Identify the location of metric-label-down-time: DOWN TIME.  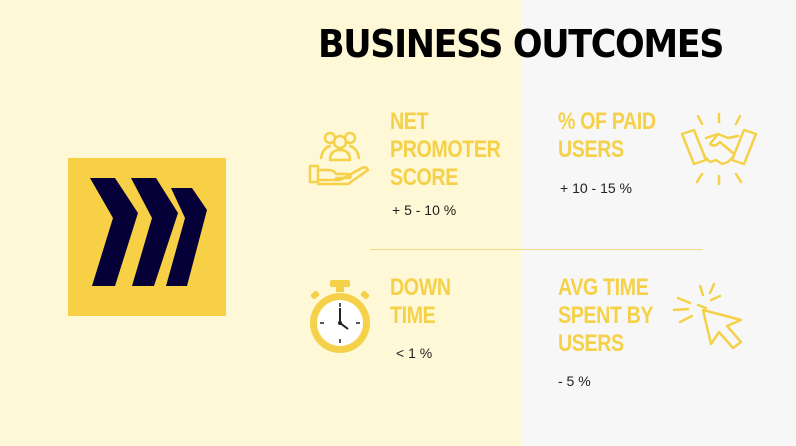
(420, 301).